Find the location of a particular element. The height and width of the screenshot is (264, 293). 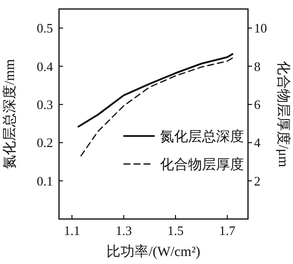

legend-label: 氮化层总深度 is located at coordinates (202, 137).